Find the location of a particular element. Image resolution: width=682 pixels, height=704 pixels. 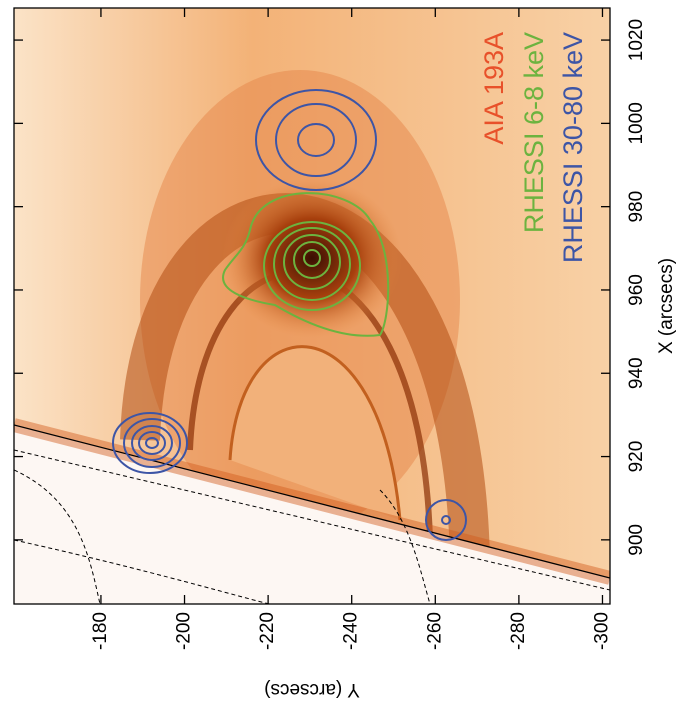

y-tick-label: 900 is located at coordinates (636, 540).